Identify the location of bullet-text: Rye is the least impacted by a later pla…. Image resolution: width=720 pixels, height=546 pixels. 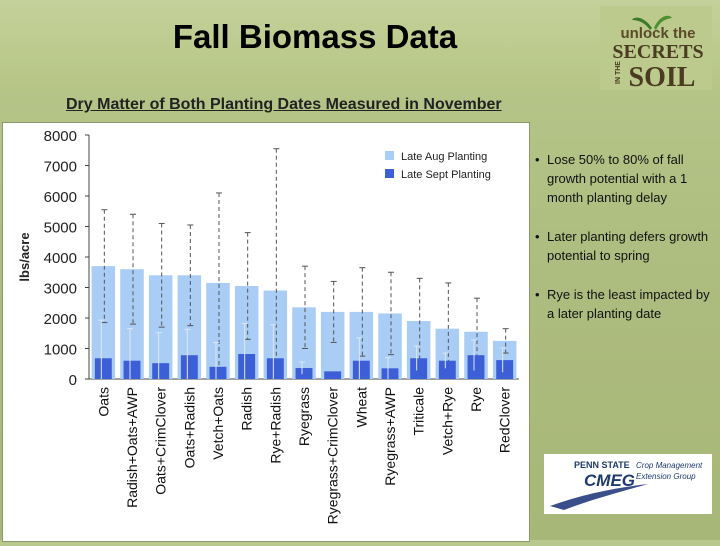
(628, 304).